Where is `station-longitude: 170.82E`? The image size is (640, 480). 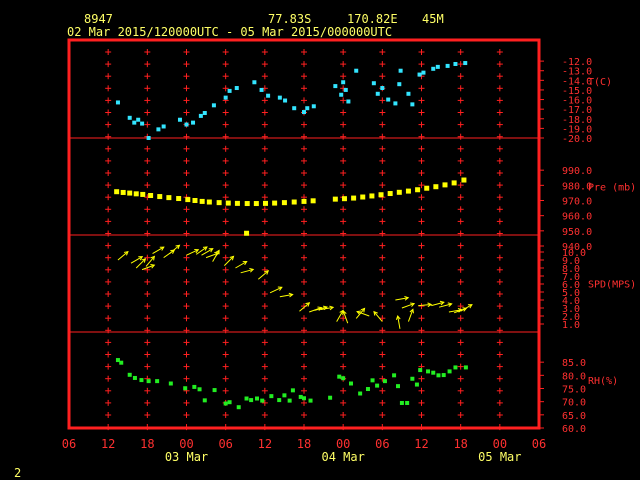
station-longitude: 170.82E is located at coordinates (372, 19).